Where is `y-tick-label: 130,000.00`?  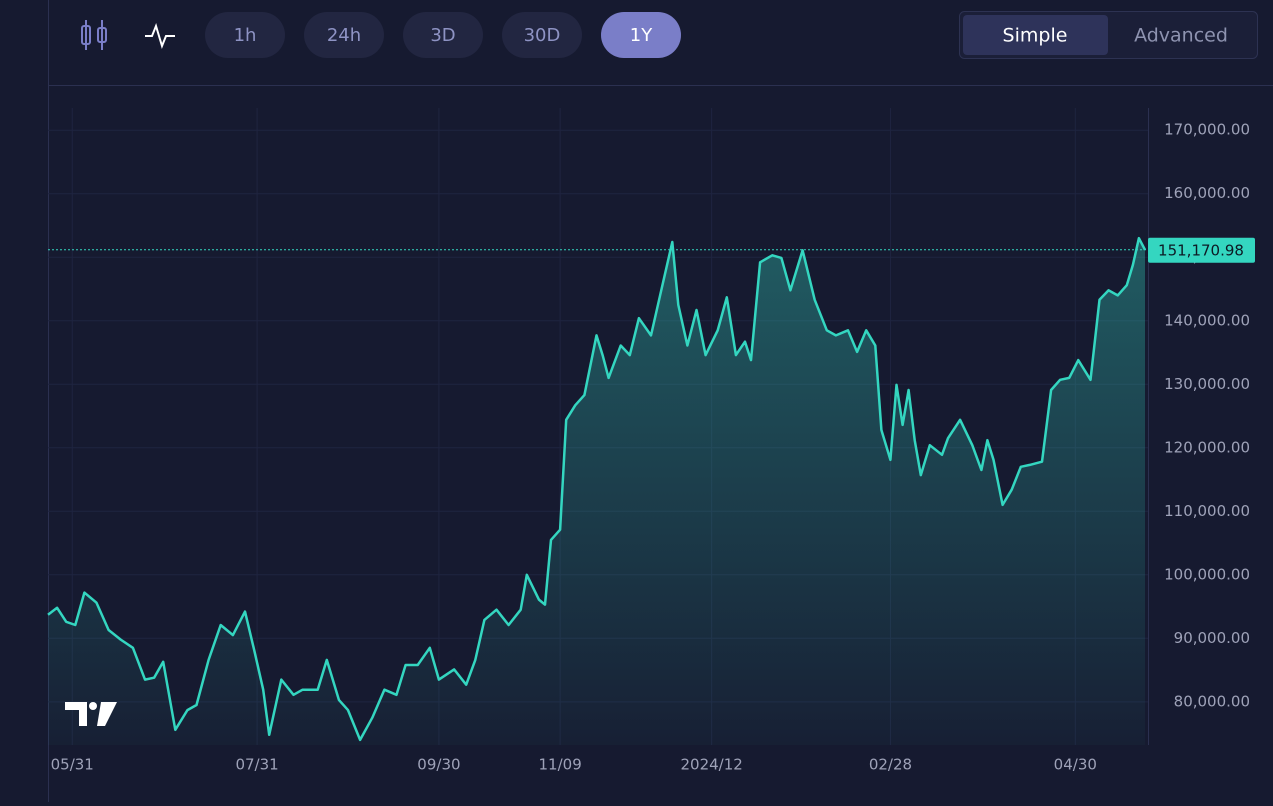
y-tick-label: 130,000.00 is located at coordinates (1207, 384).